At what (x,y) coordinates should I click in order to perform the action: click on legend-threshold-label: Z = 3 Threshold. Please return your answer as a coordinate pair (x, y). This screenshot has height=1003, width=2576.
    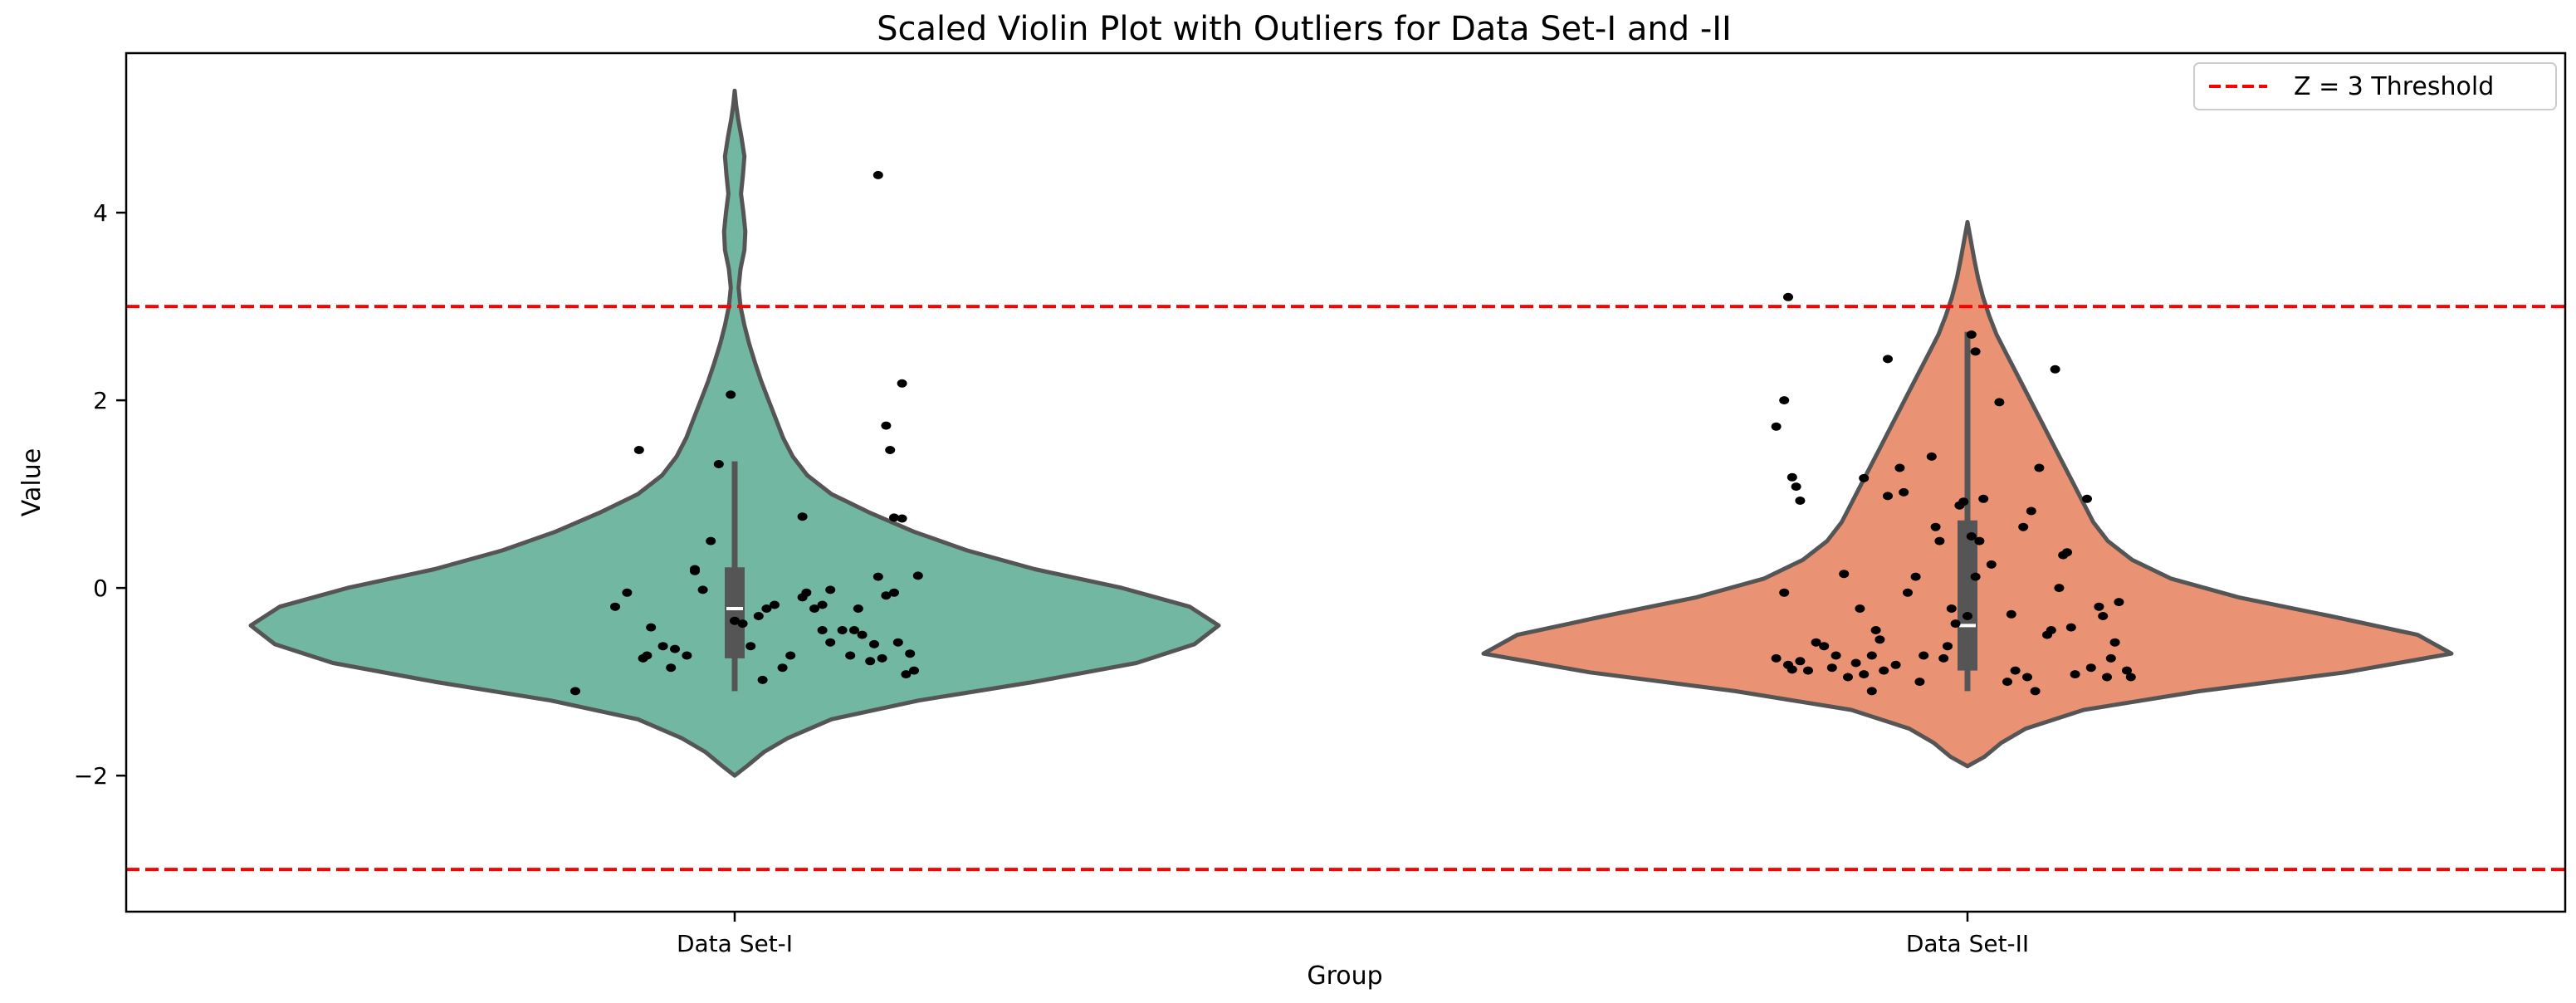
    Looking at the image, I should click on (2394, 86).